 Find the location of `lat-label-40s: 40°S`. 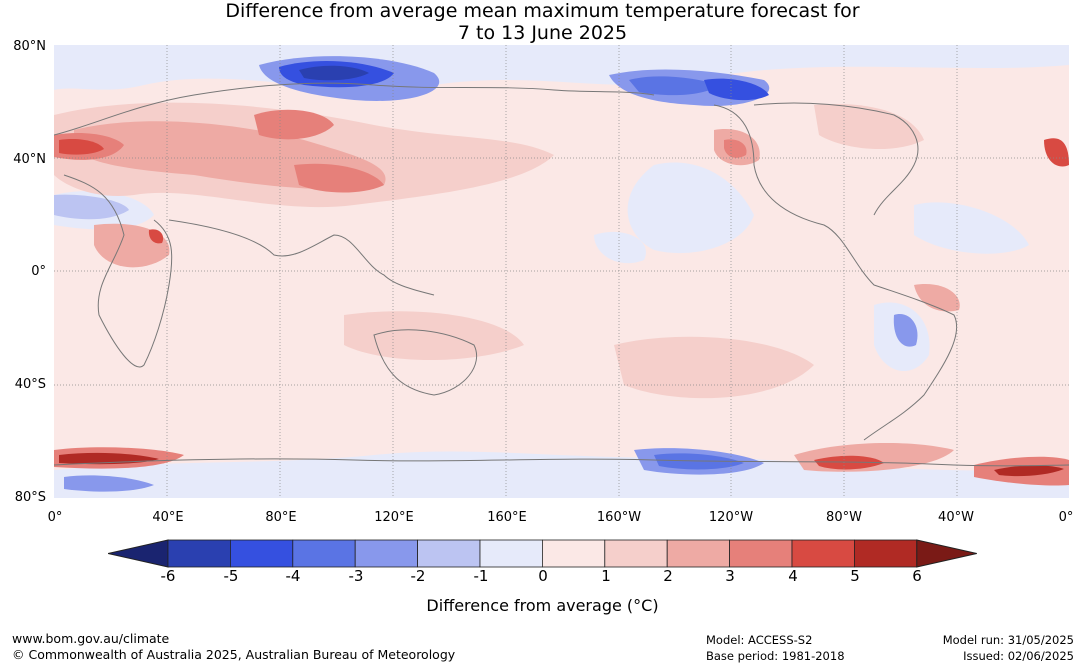

lat-label-40s: 40°S is located at coordinates (30, 384).